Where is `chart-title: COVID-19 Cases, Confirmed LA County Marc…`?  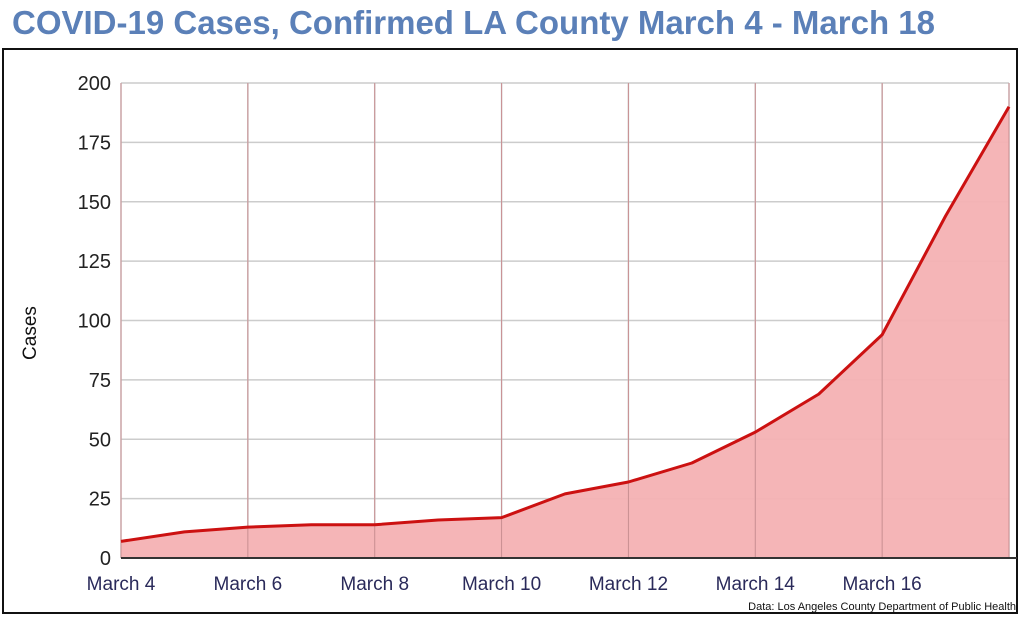
chart-title: COVID-19 Cases, Confirmed LA County Marc… is located at coordinates (473, 22).